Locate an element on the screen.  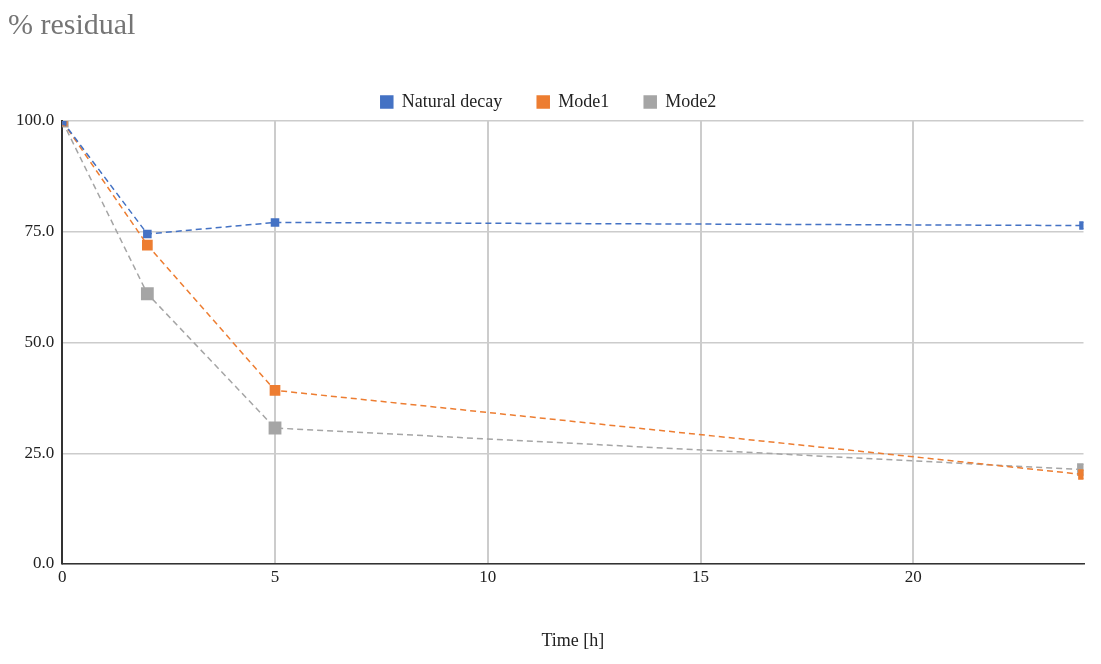
legend-label: Mode1 is located at coordinates (584, 100).